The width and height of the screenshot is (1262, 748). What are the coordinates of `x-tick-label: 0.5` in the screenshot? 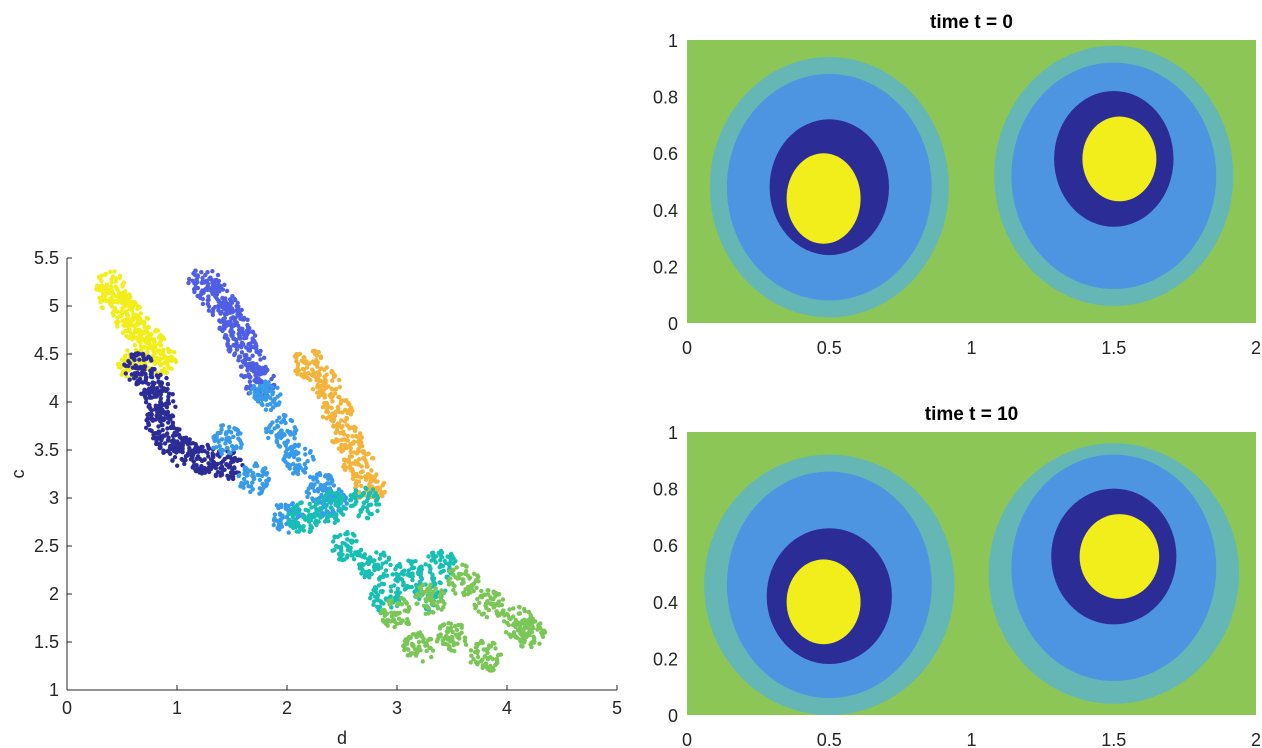 It's located at (829, 348).